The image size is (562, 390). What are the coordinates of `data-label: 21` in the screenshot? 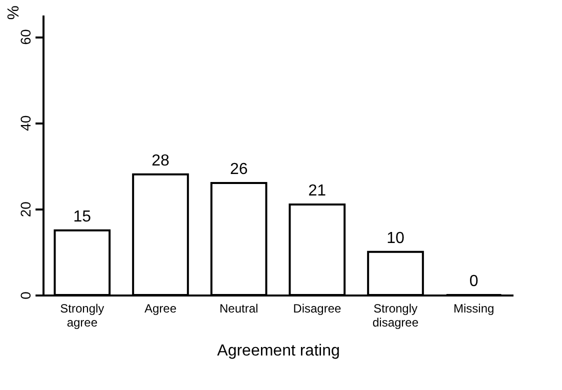 It's located at (317, 191).